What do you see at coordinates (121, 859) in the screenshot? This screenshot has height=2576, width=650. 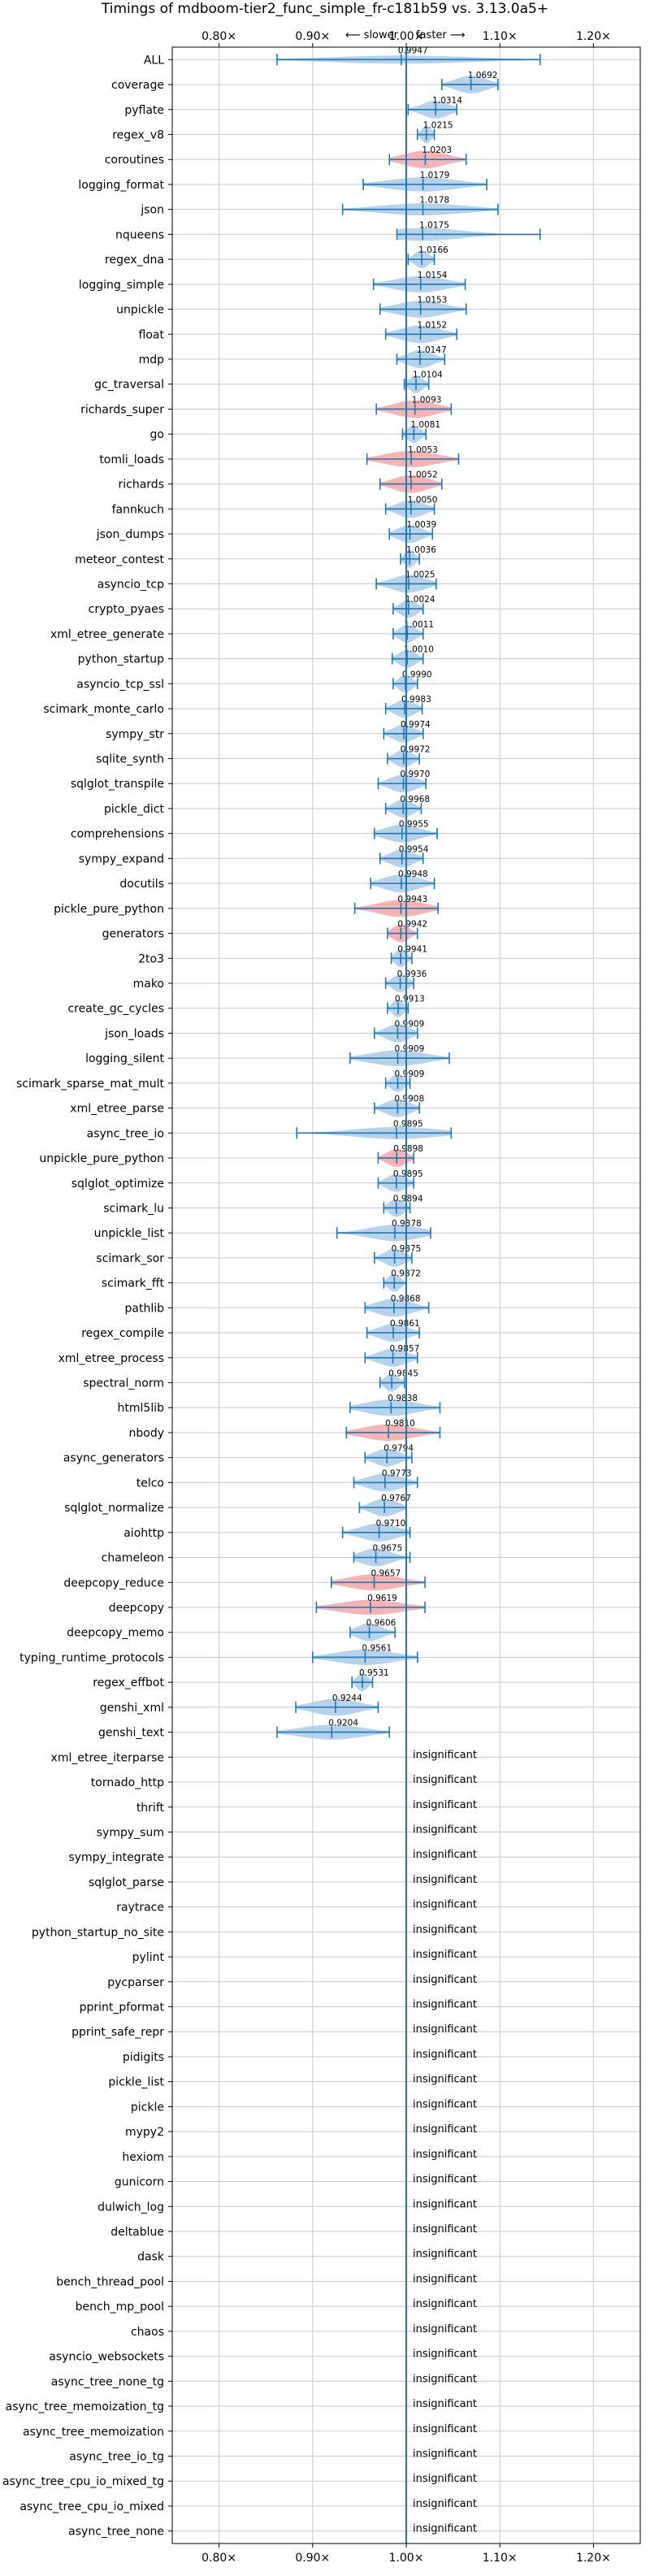 I see `benchmark-label: sympy_expand` at bounding box center [121, 859].